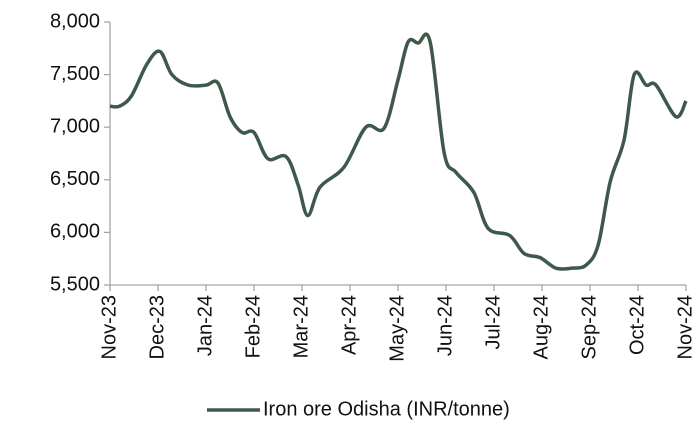 The height and width of the screenshot is (424, 698). Describe the element at coordinates (109, 327) in the screenshot. I see `x-tick-label: Nov-23` at that location.